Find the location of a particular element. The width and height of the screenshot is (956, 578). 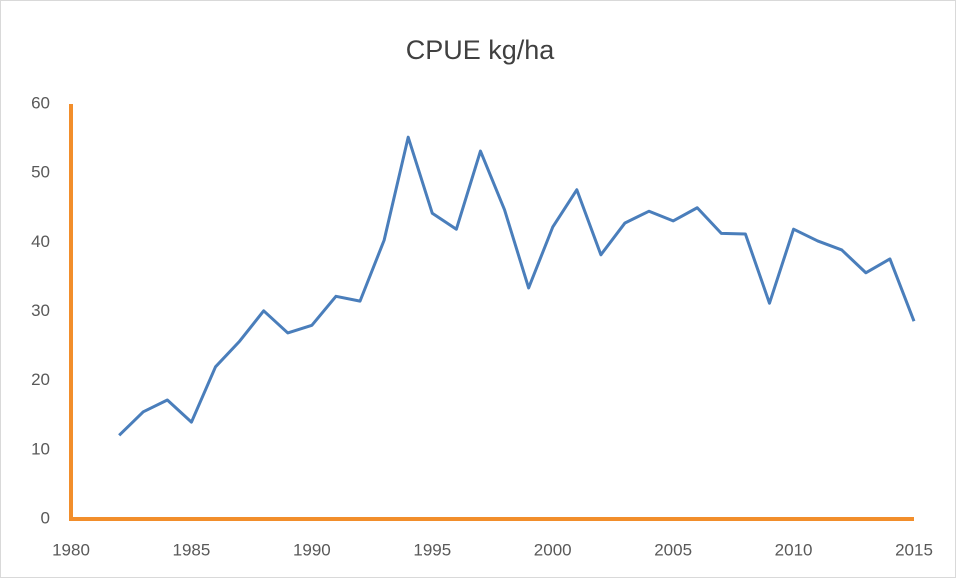

x-tick-label: 1980 is located at coordinates (71, 549).